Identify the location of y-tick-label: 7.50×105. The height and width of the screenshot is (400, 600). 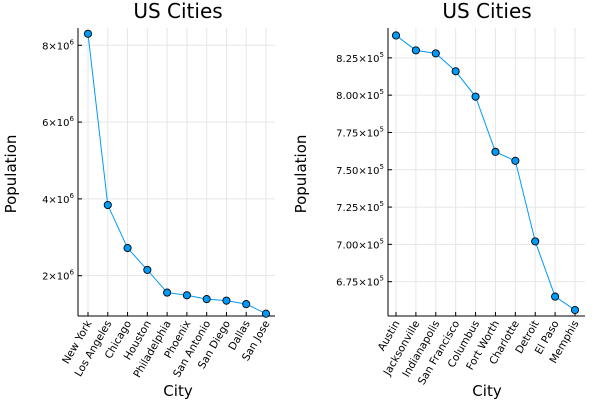
(360, 170).